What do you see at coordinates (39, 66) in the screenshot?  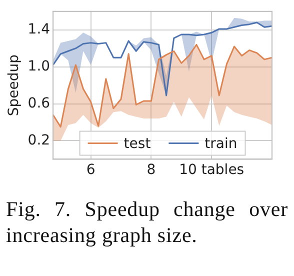 I see `y-tick-label: 1.0` at bounding box center [39, 66].